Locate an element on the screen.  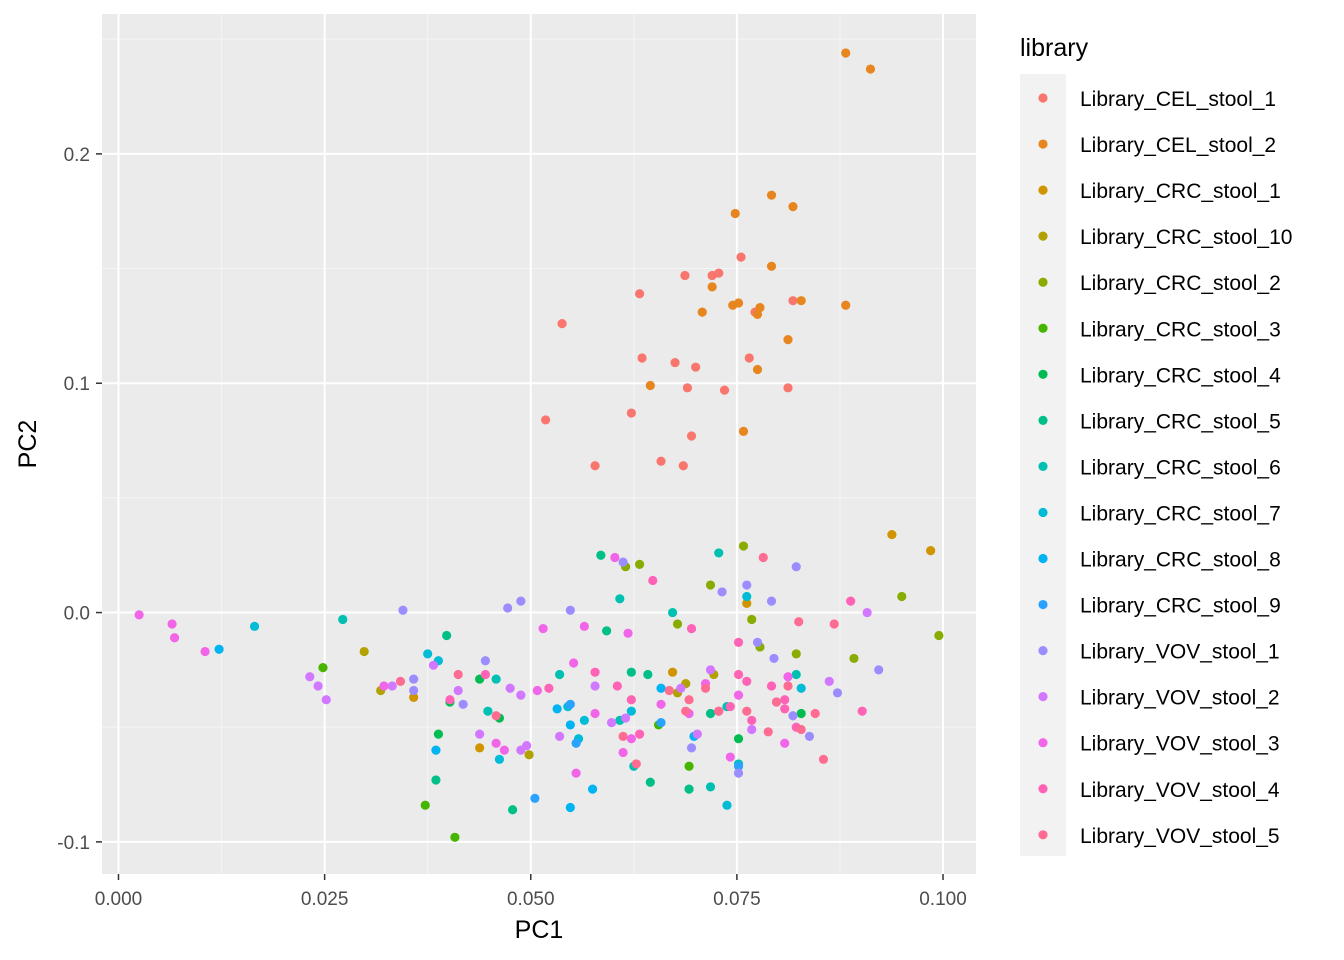
legend-label: Library_CRC_stool_1 is located at coordinates (1180, 191).